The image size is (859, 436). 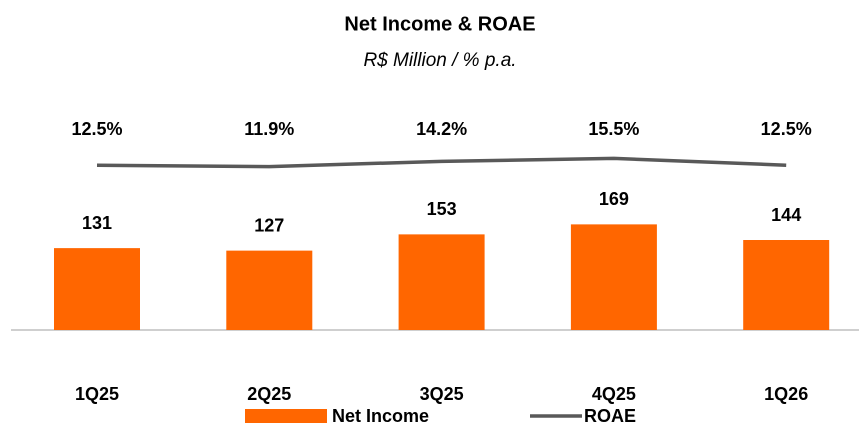 I want to click on bar-label: 169, so click(x=614, y=199).